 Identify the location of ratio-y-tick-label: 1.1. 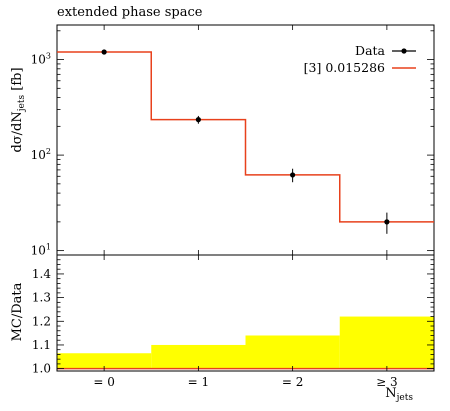
(41, 345).